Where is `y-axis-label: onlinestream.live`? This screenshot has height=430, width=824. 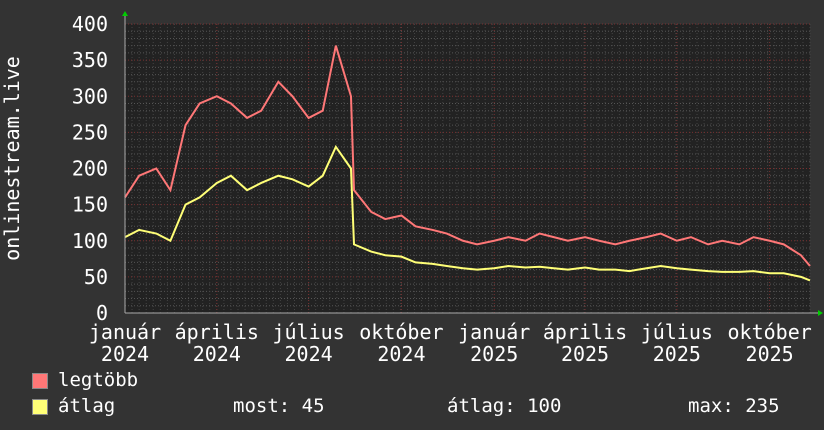 y-axis-label: onlinestream.live is located at coordinates (12, 158).